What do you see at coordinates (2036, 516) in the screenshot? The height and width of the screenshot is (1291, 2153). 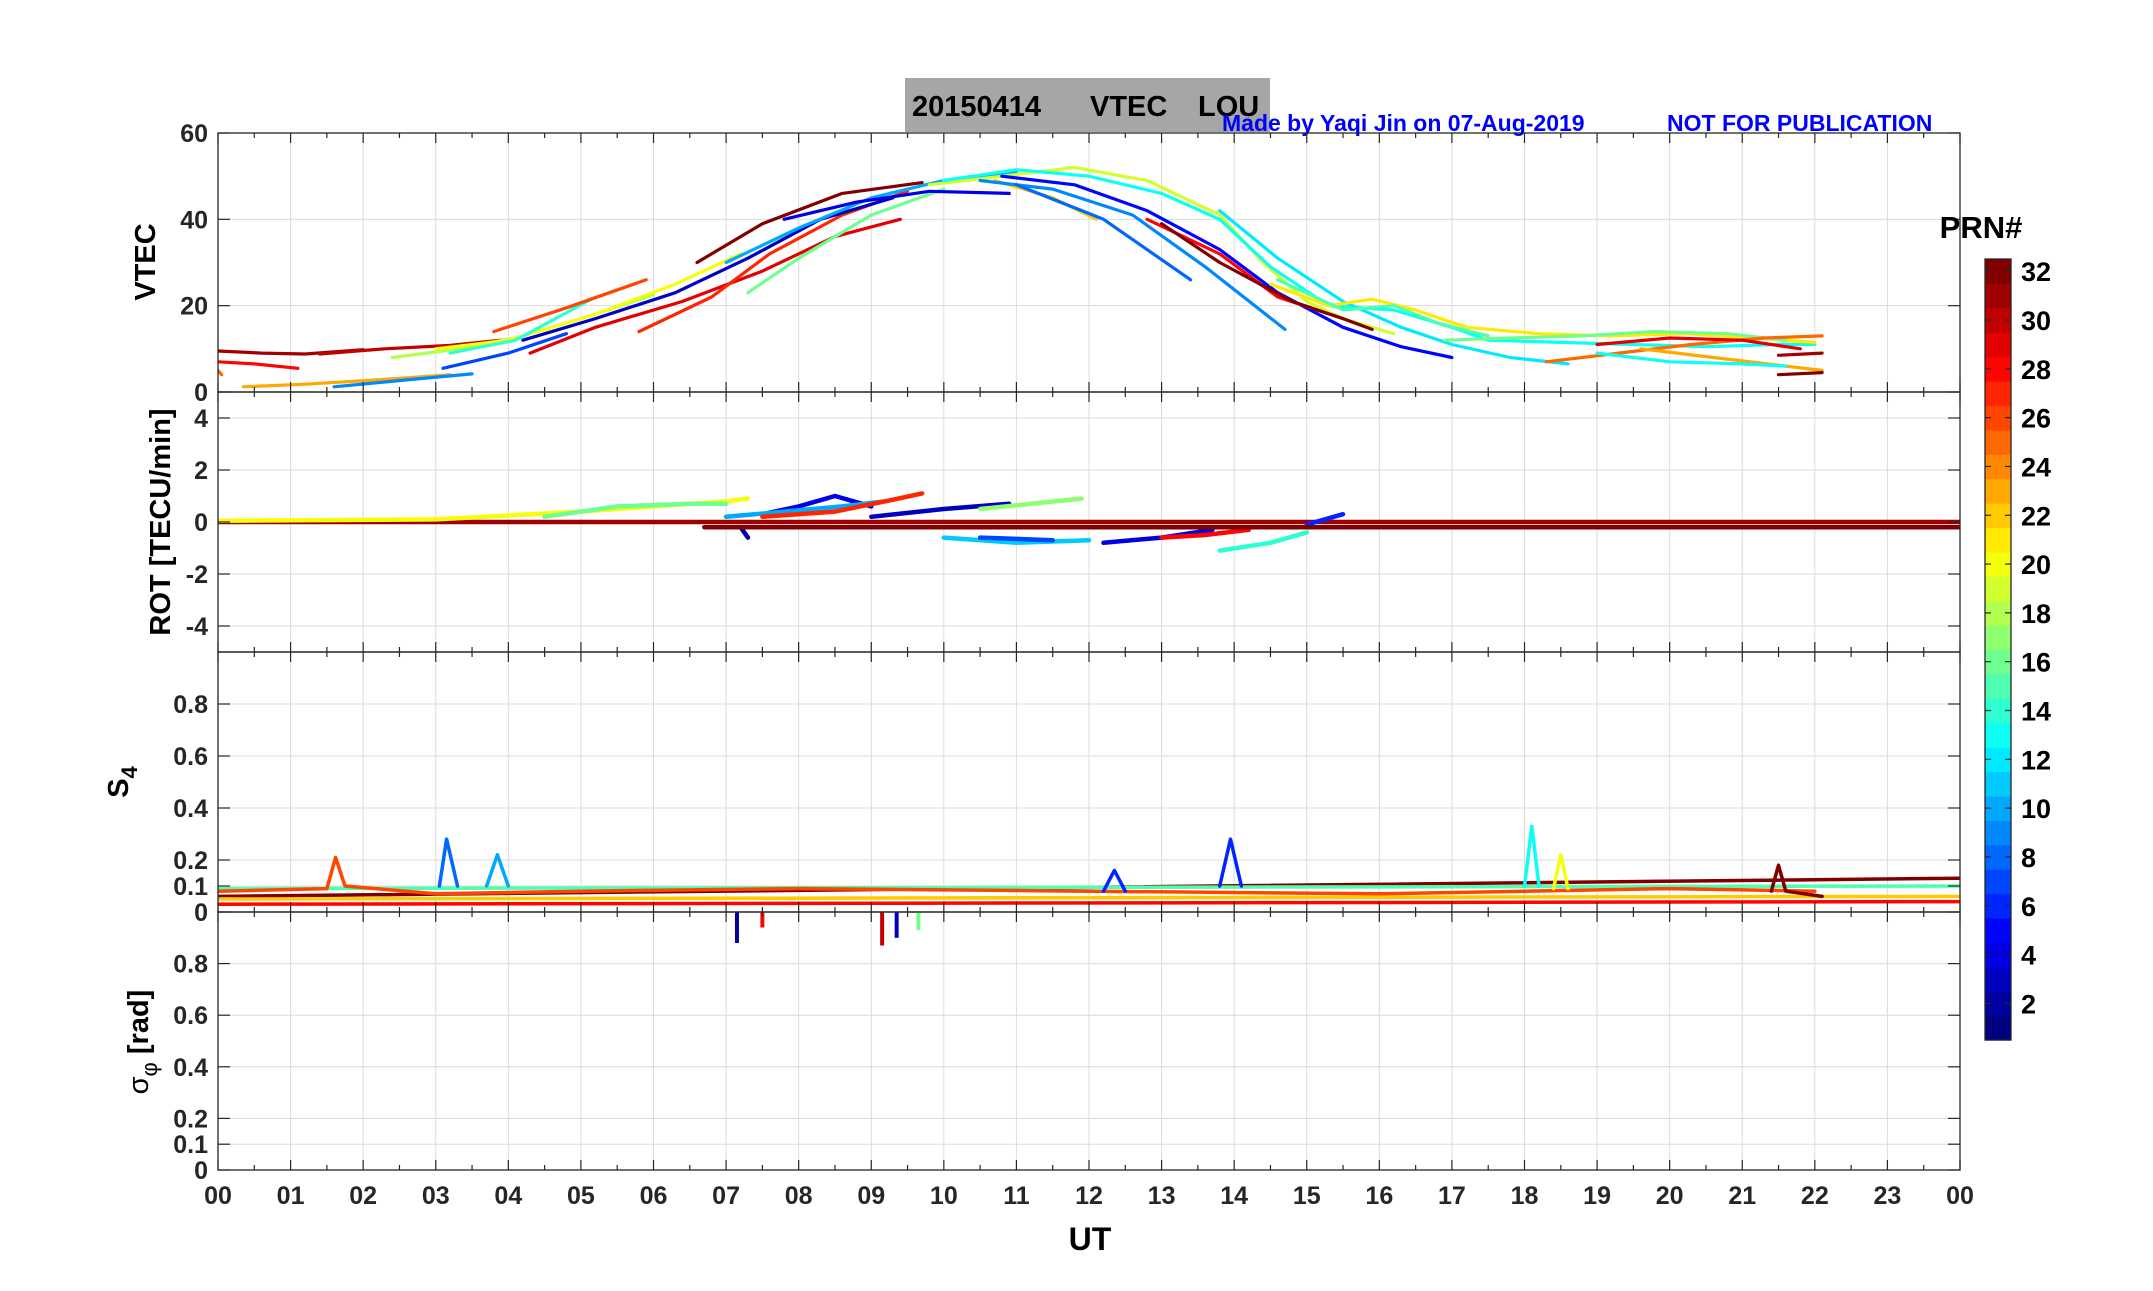 I see `colorbar-tick-label: 22` at bounding box center [2036, 516].